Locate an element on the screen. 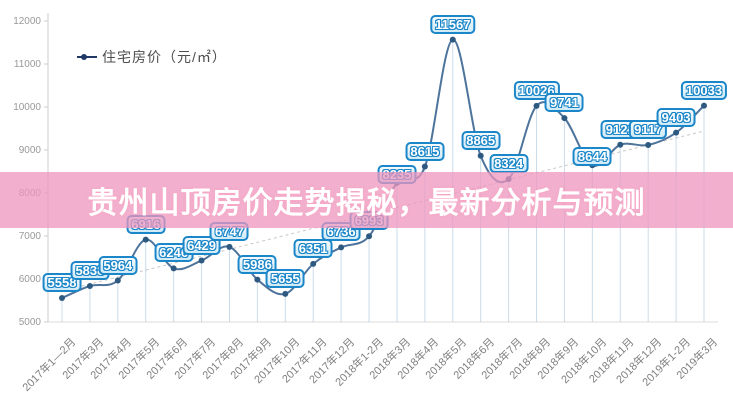  legend-label: 住宅房价（元/㎡） is located at coordinates (164, 57).